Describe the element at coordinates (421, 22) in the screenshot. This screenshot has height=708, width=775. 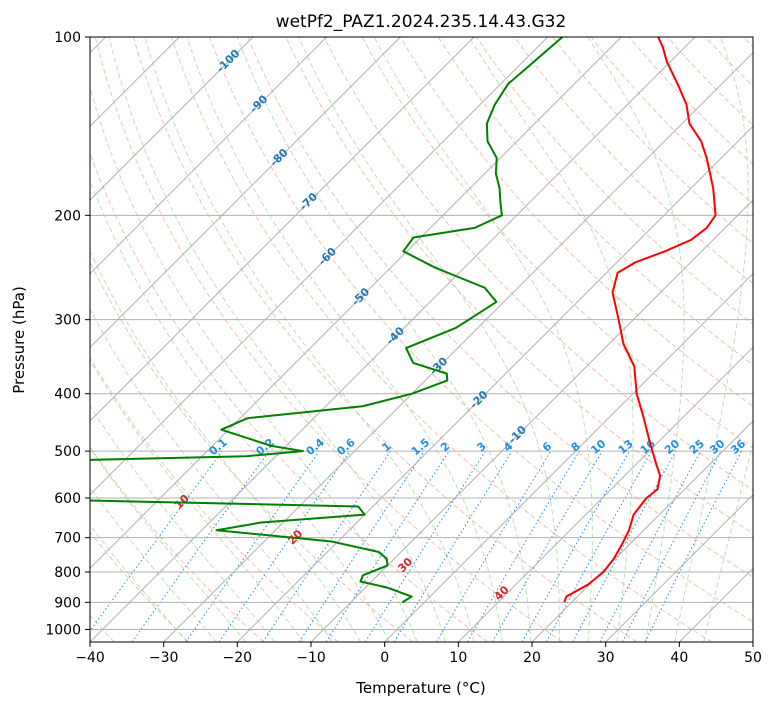
I see `chart-title: wetPf2_PAZ1.2024.235.14.43.G32` at that location.